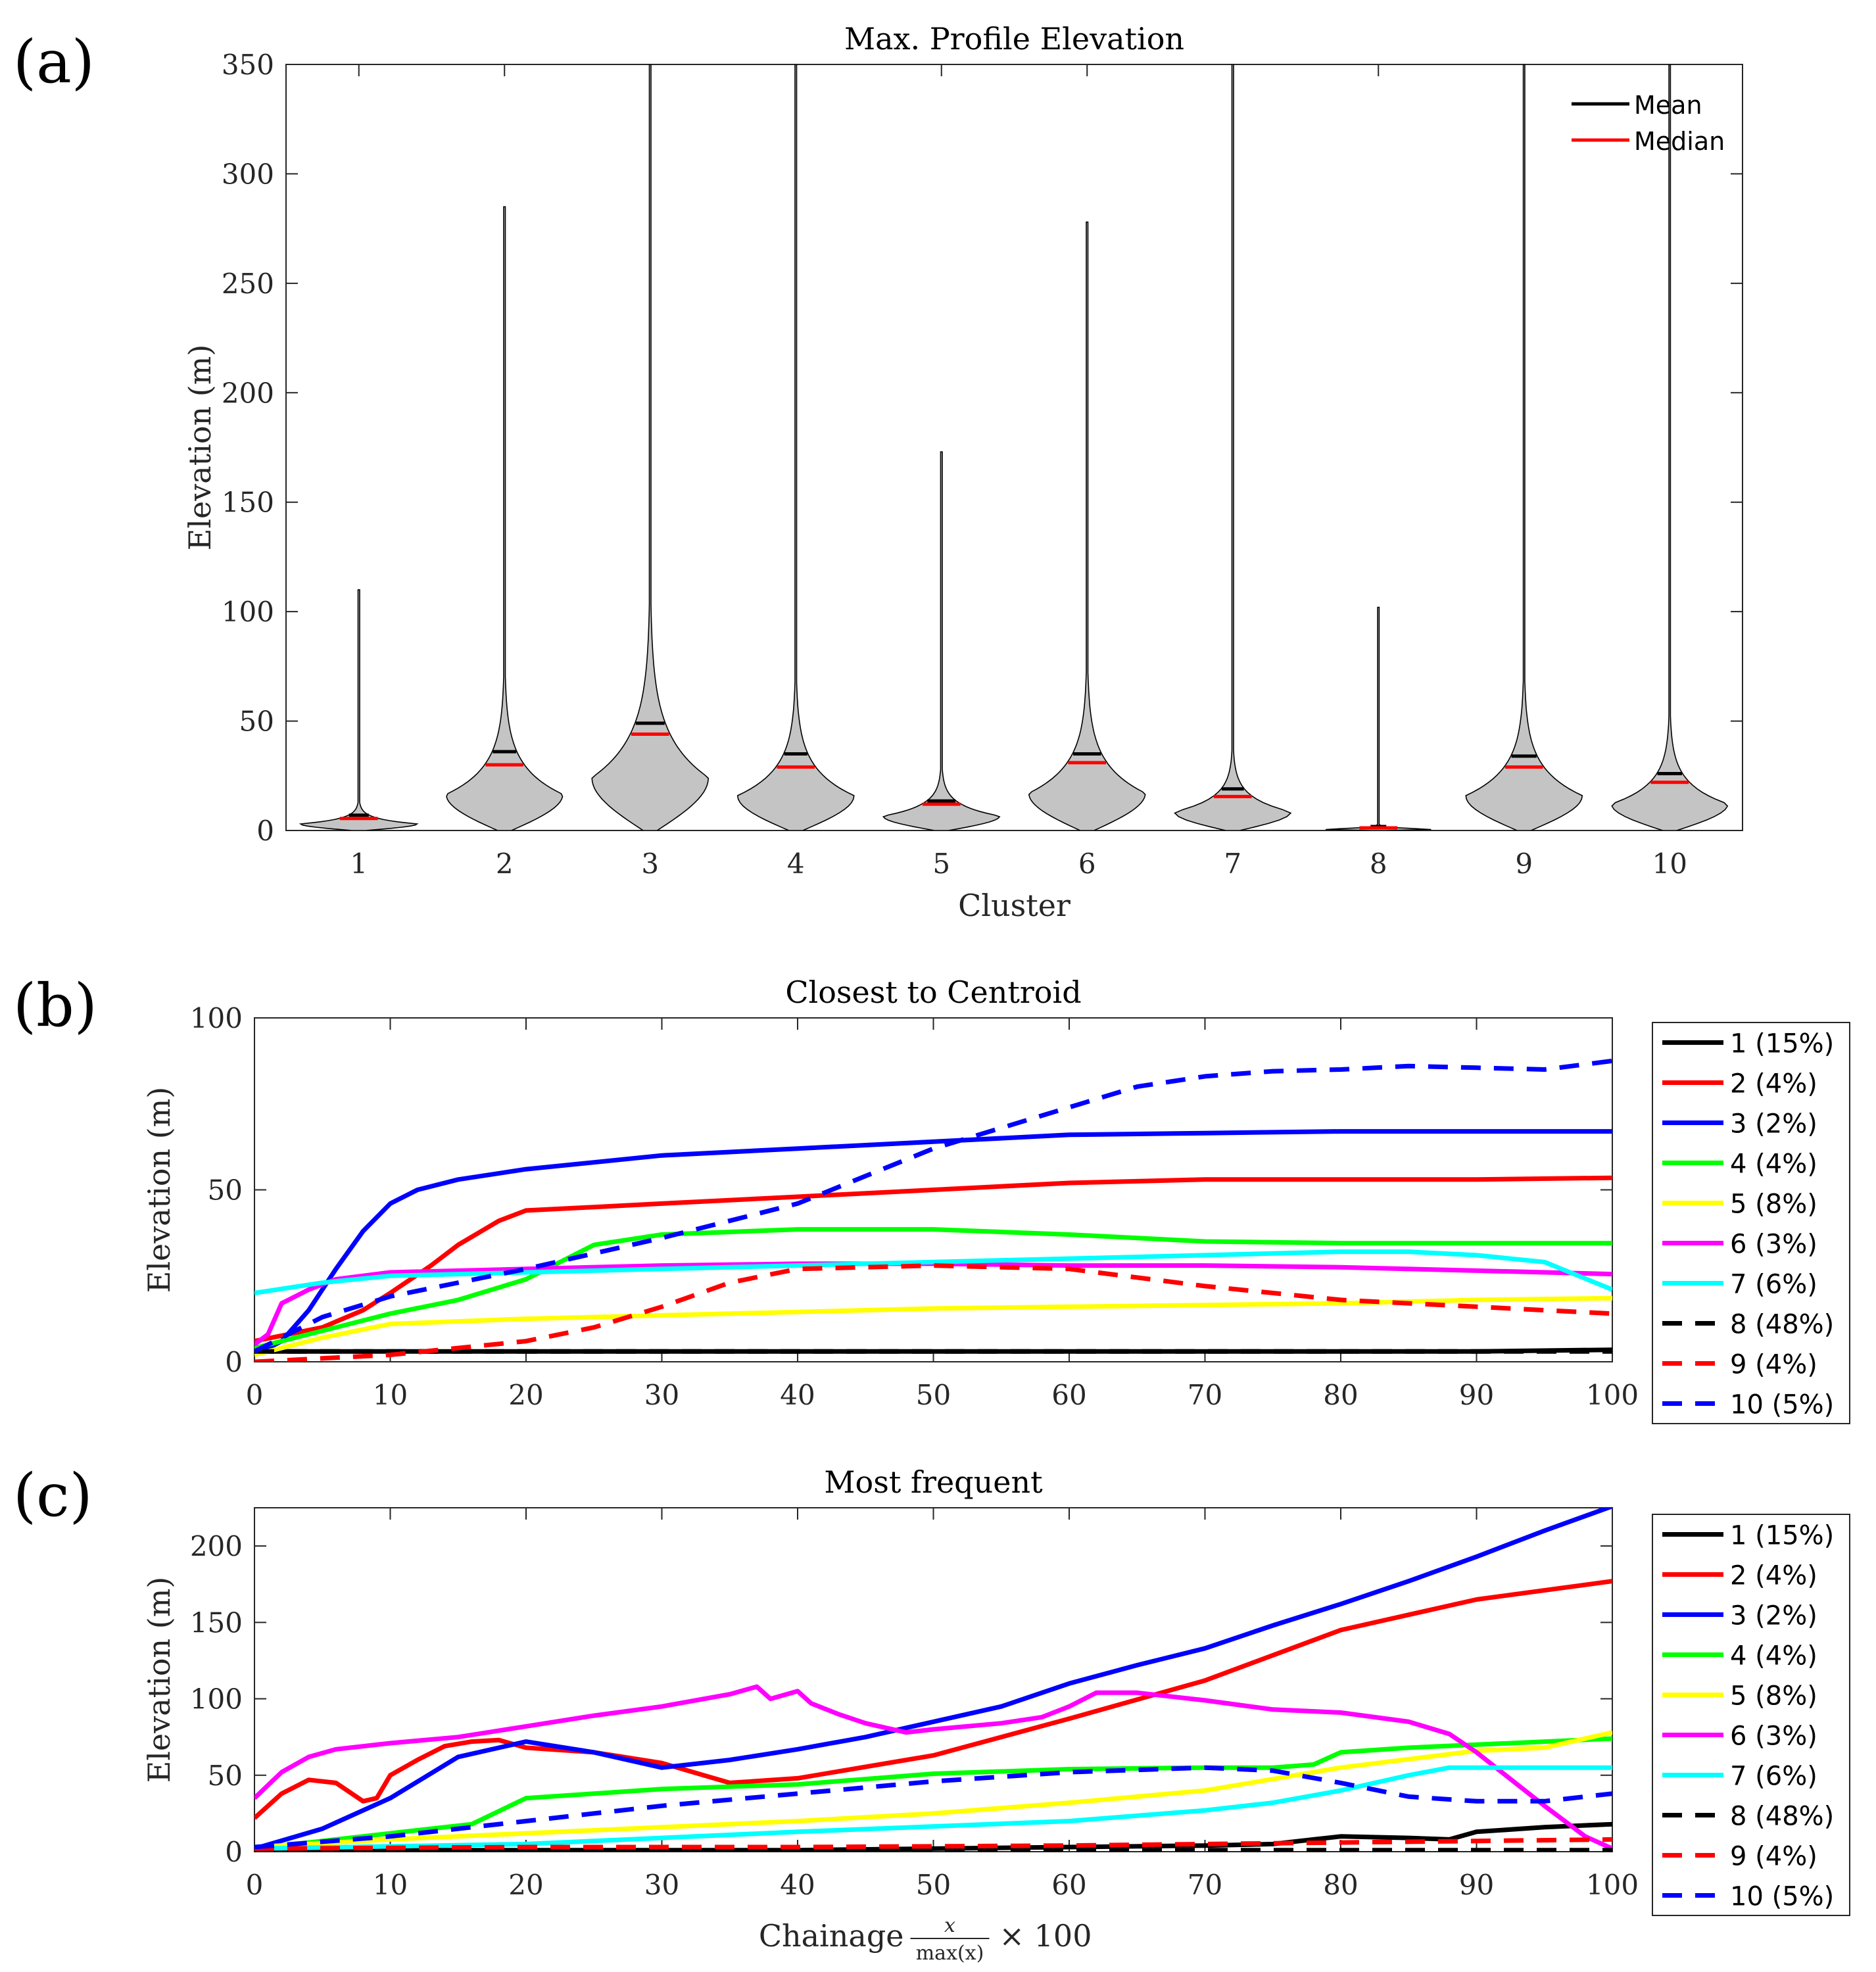 This screenshot has height=1972, width=1876. What do you see at coordinates (1773, 1737) in the screenshot?
I see `legend-label: 6 (3%)` at bounding box center [1773, 1737].